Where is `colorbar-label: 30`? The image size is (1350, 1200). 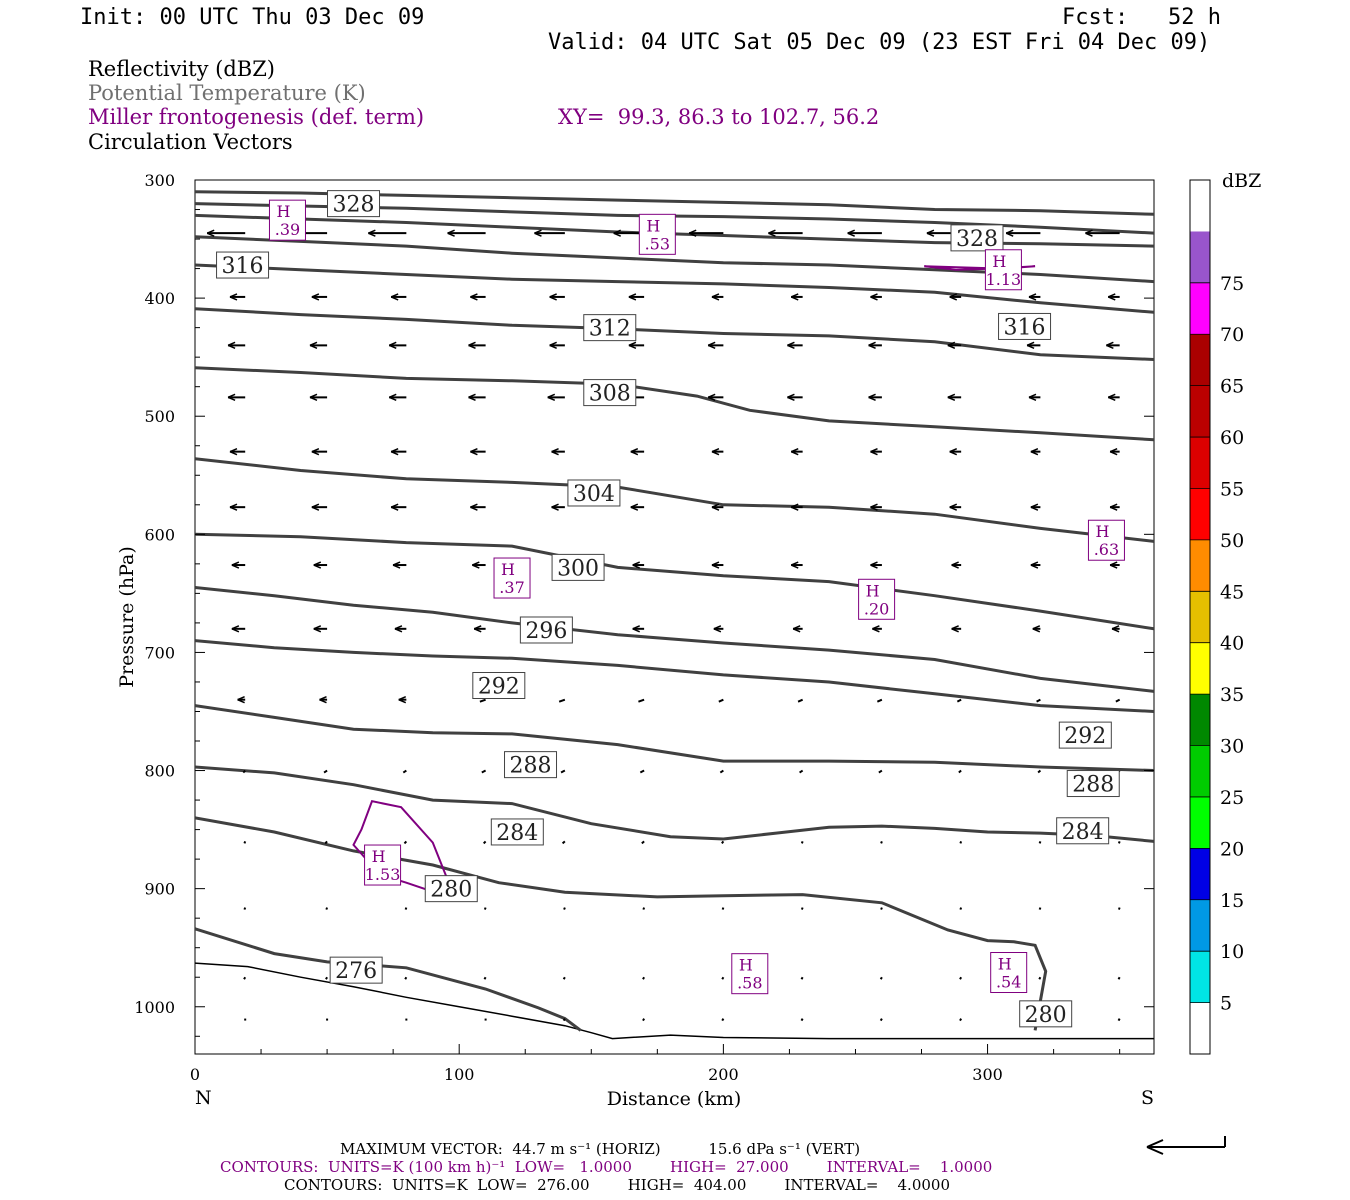
colorbar-label: 30 is located at coordinates (1232, 747).